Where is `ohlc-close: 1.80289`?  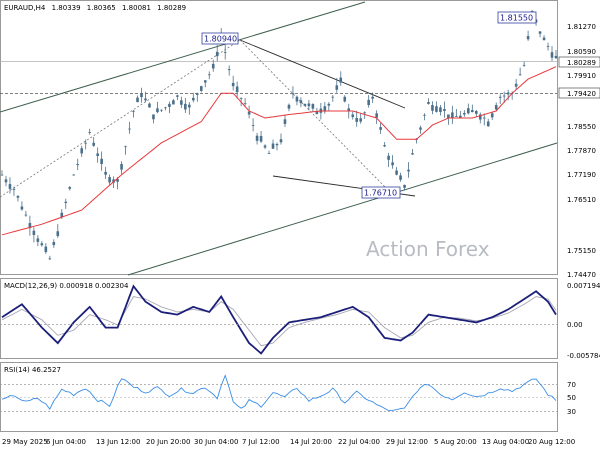
ohlc-close: 1.80289 is located at coordinates (171, 8).